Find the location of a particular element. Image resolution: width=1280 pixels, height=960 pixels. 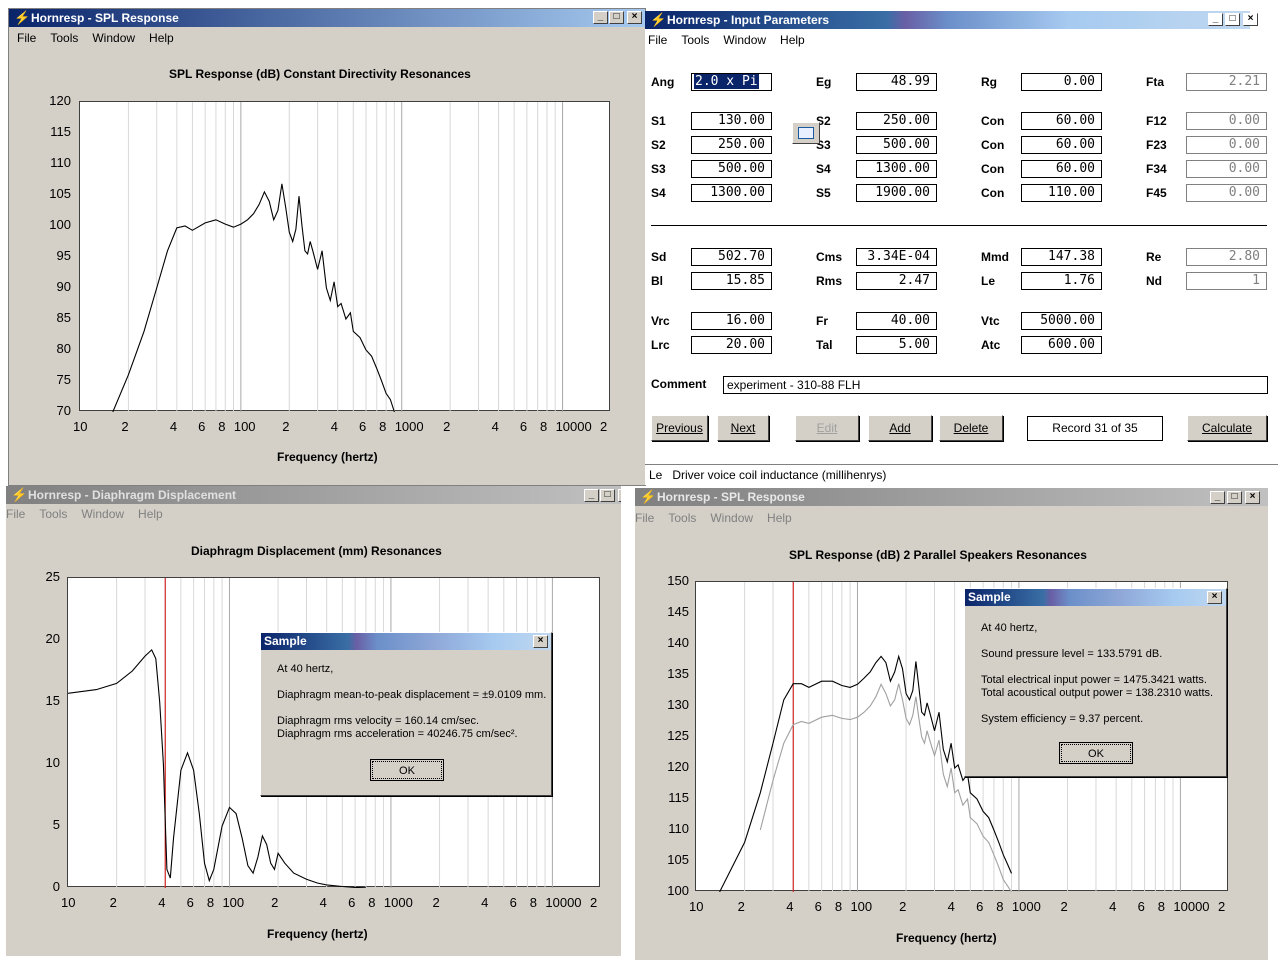

param-field: 1900.00 is located at coordinates (896, 193).